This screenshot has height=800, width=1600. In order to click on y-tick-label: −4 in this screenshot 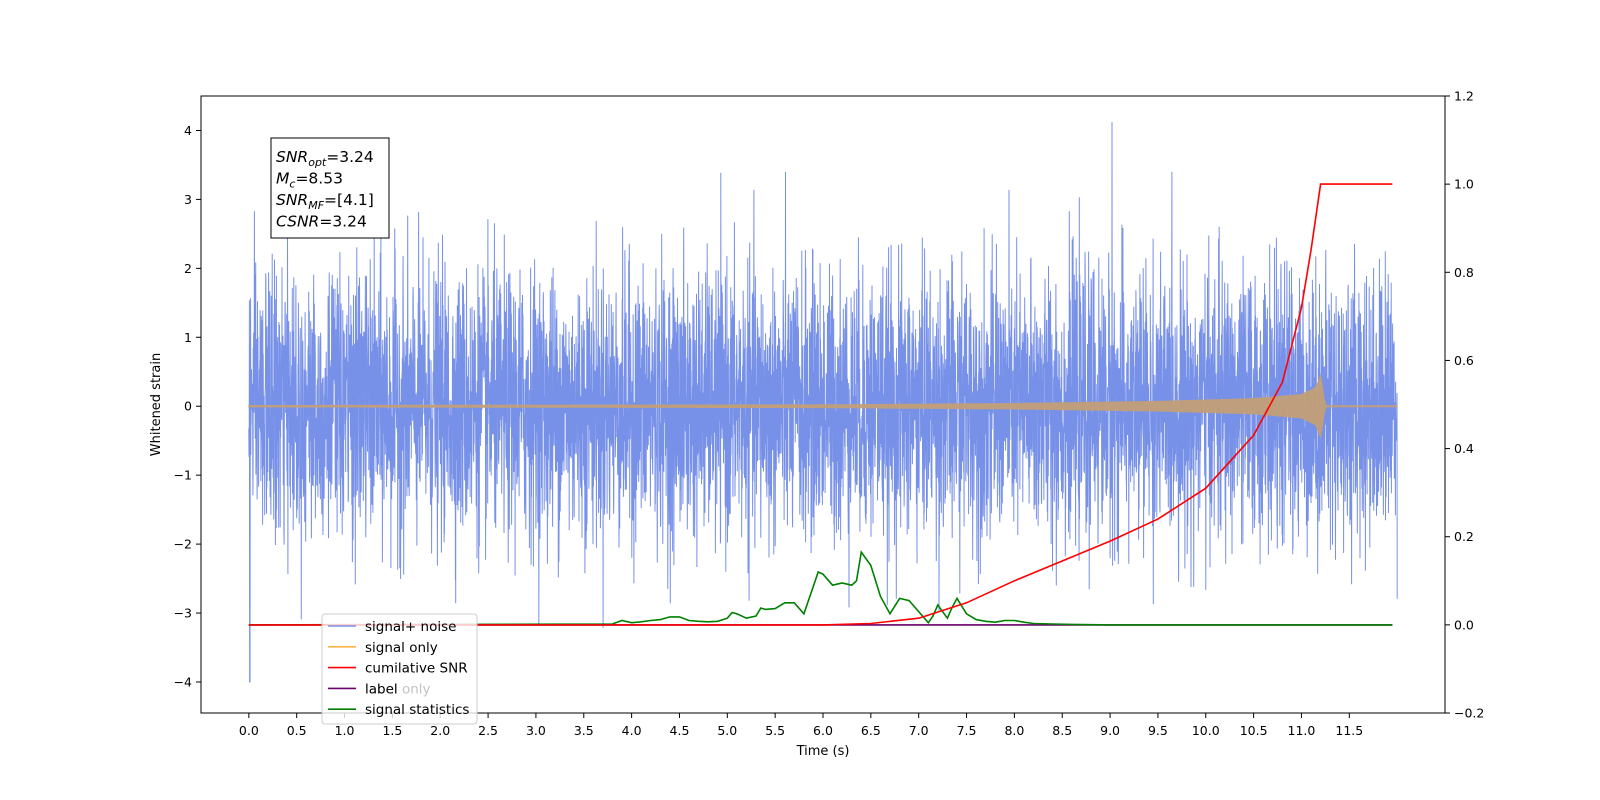, I will do `click(183, 681)`.